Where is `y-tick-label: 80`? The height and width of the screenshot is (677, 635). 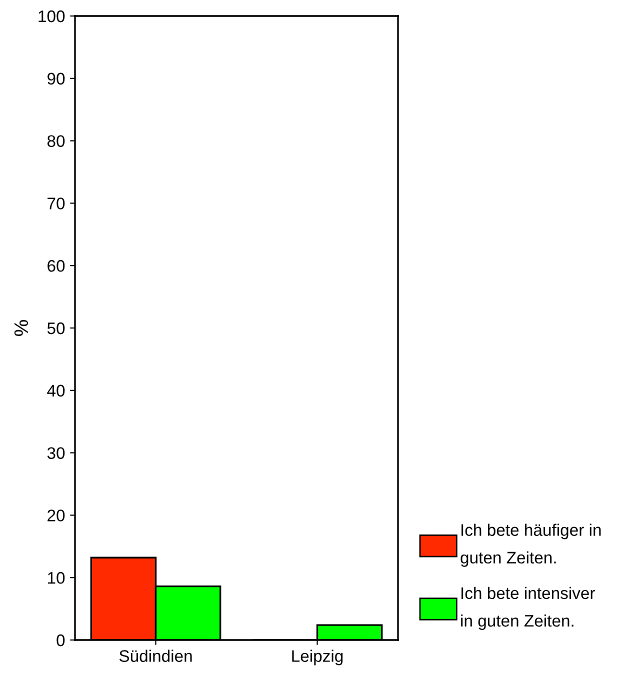
y-tick-label: 80 is located at coordinates (56, 141).